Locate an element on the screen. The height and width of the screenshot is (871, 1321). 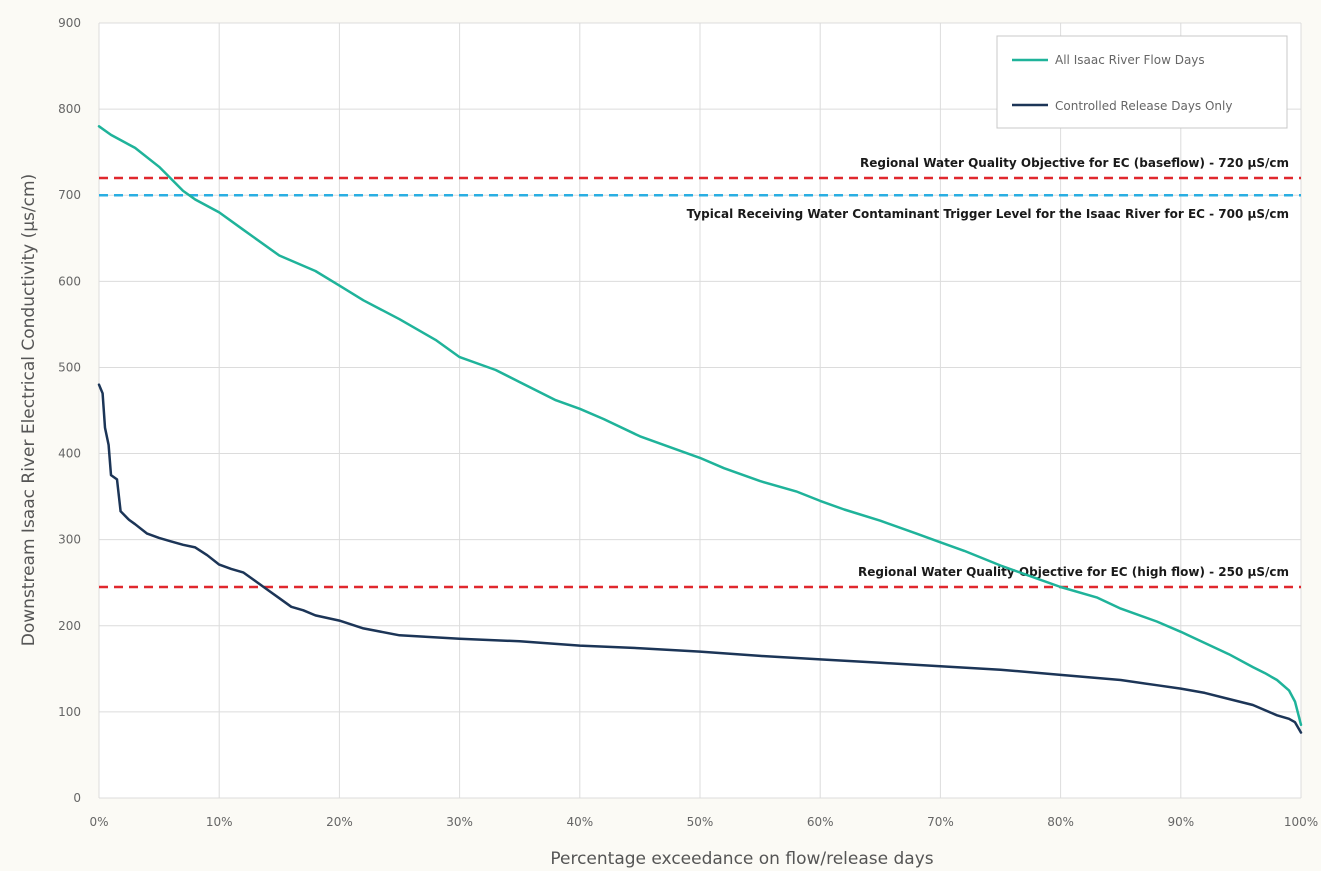
y-tick-label: 100 is located at coordinates (69, 712).